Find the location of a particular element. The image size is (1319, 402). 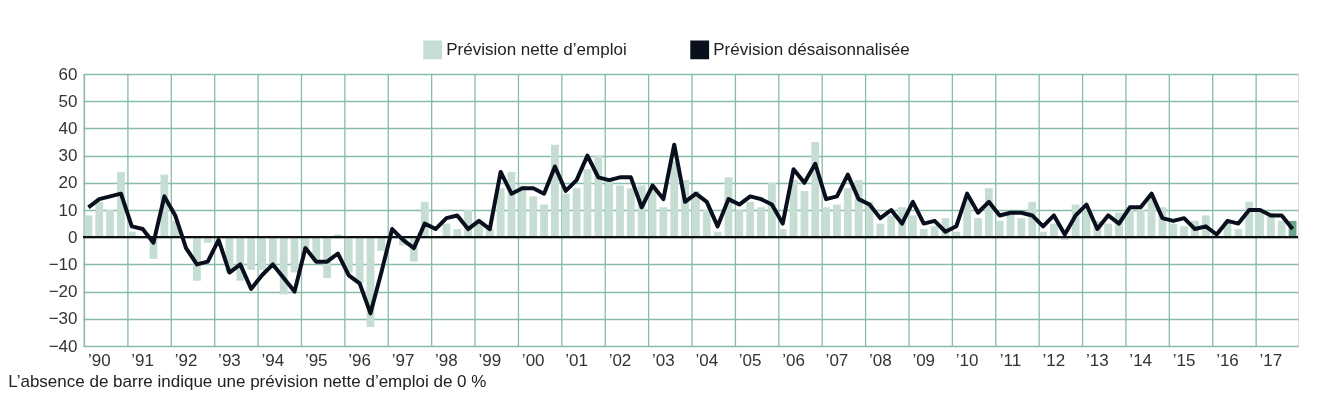

y-tick-label: 30 is located at coordinates (68, 156).